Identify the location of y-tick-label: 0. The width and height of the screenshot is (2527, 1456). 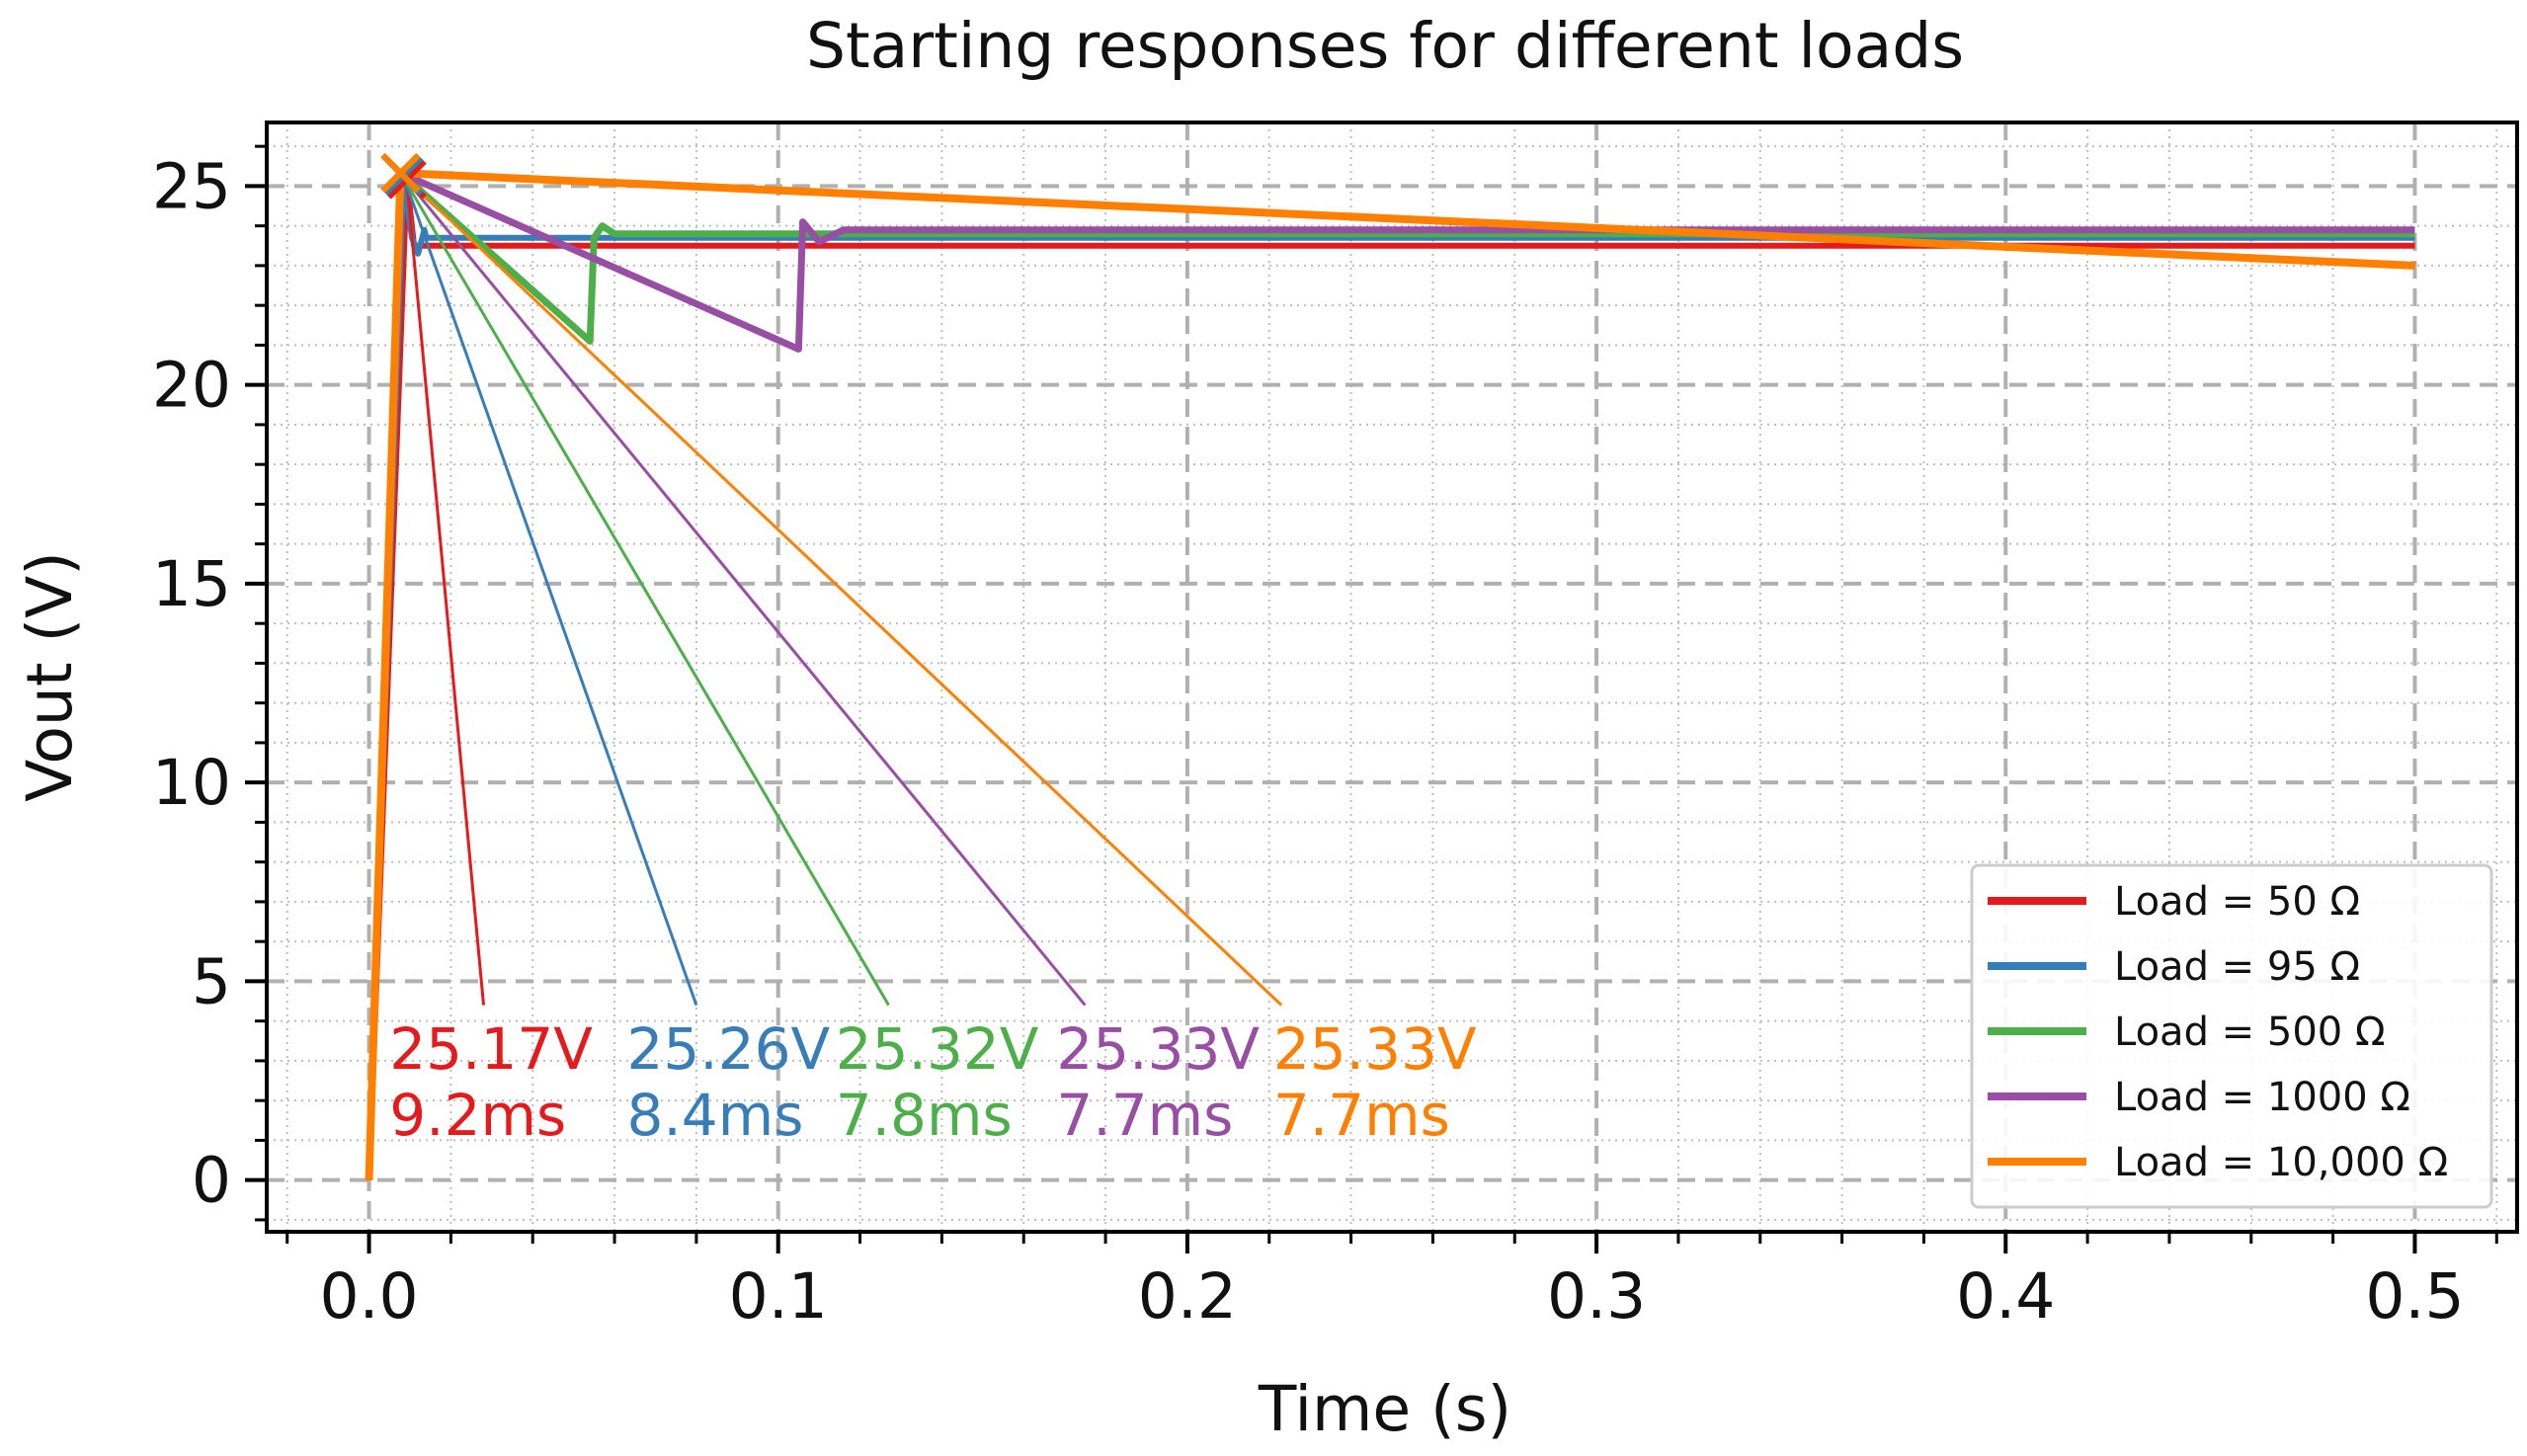
(211, 1181).